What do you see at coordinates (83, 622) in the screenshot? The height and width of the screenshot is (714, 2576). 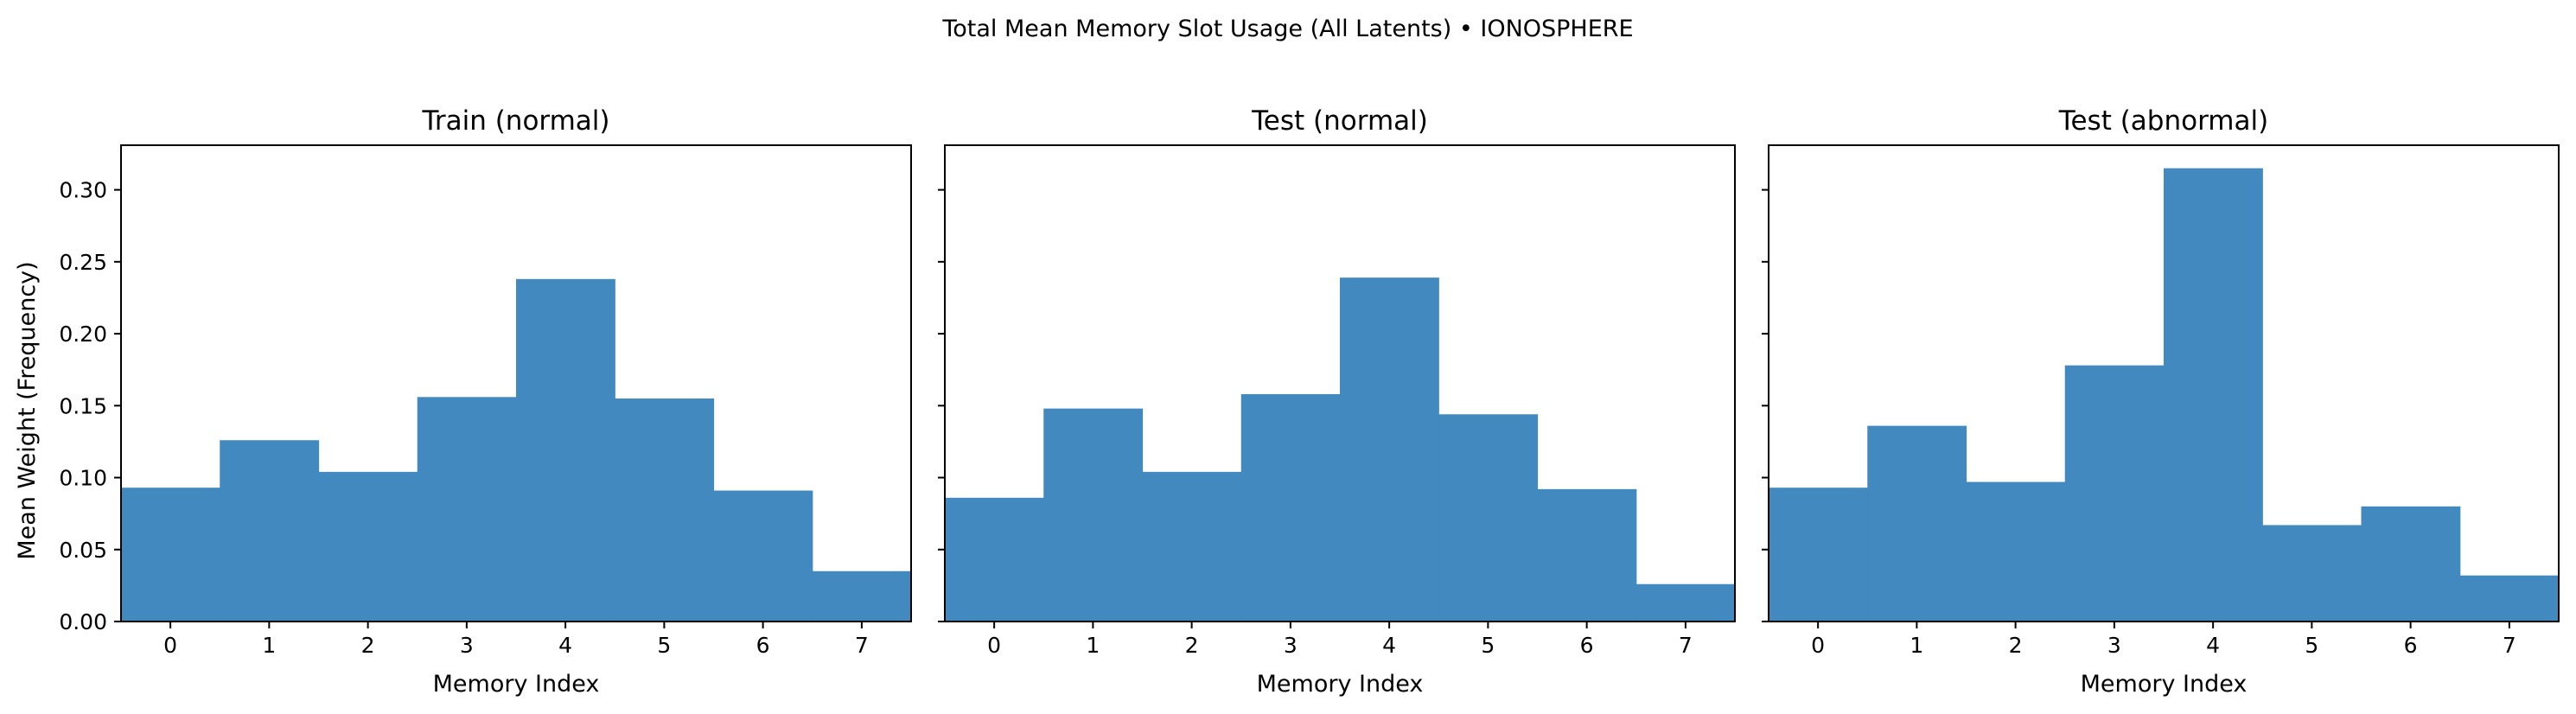 I see `y-tick-label: 0.00` at bounding box center [83, 622].